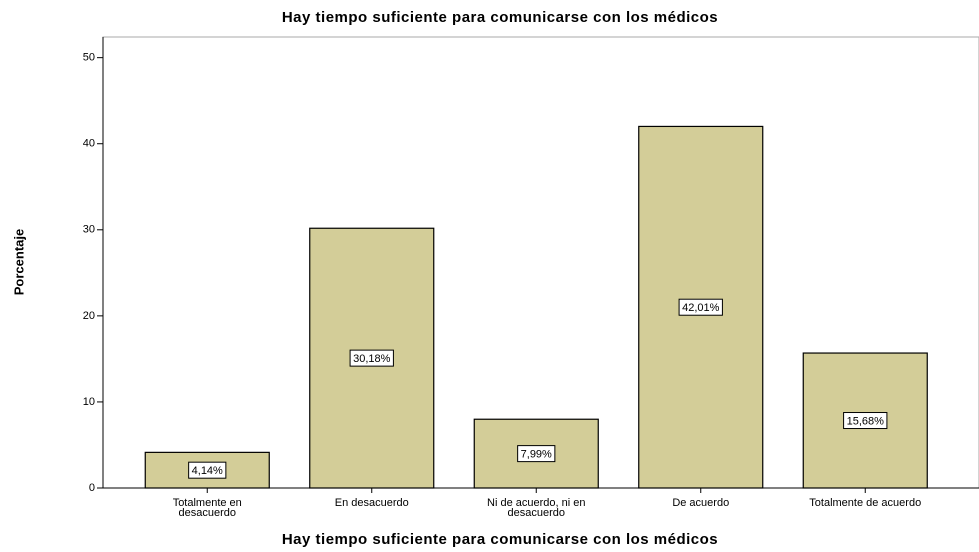  I want to click on x-tick-label: En desacuerdo, so click(371, 503).